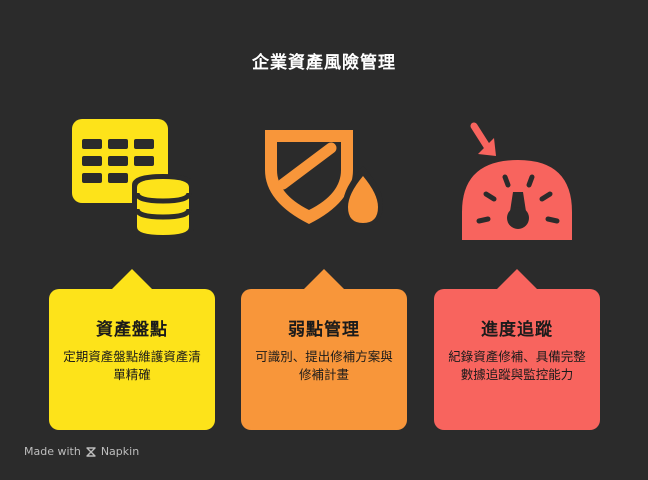 Image resolution: width=648 pixels, height=480 pixels. I want to click on card-title: 資產盤點, so click(132, 330).